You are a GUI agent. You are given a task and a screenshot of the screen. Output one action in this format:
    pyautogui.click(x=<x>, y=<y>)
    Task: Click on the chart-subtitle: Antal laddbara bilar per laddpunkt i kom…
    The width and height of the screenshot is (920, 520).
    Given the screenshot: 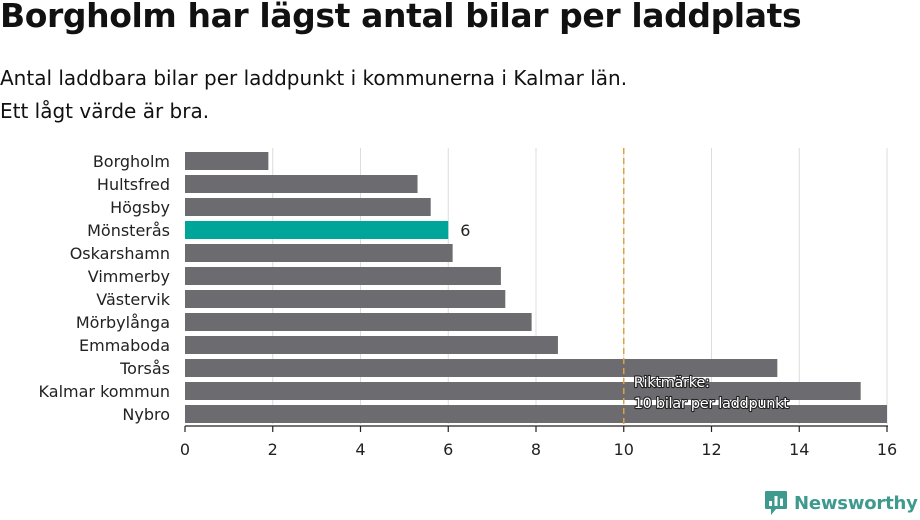 What is the action you would take?
    pyautogui.click(x=450, y=95)
    